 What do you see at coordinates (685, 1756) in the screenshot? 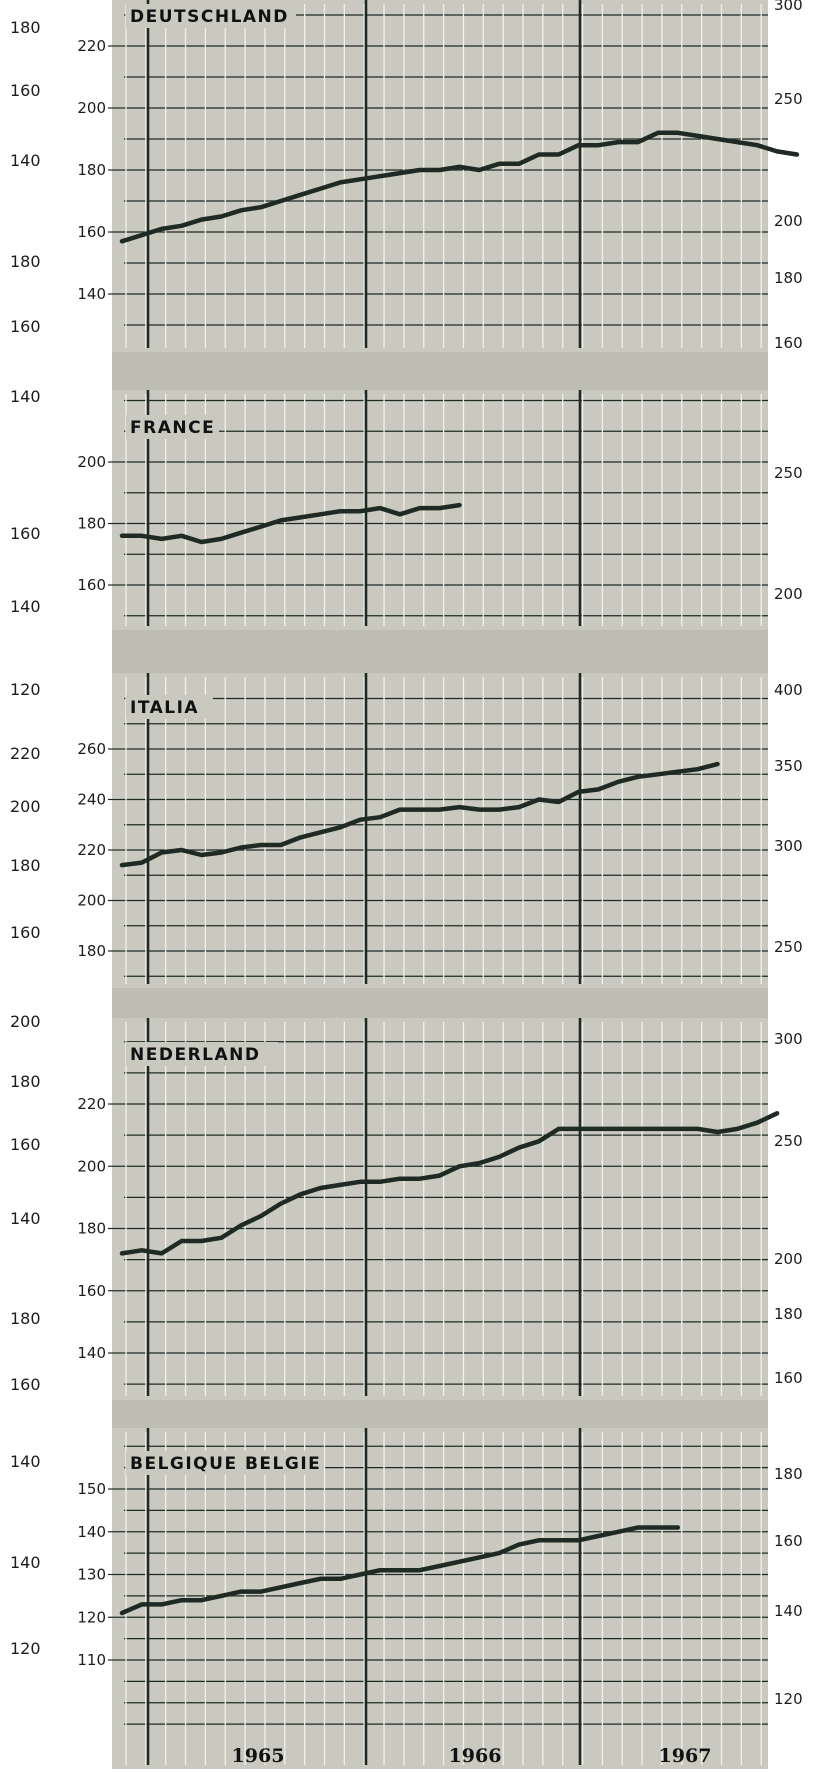
I see `x-axis-year-label: 1967` at bounding box center [685, 1756].